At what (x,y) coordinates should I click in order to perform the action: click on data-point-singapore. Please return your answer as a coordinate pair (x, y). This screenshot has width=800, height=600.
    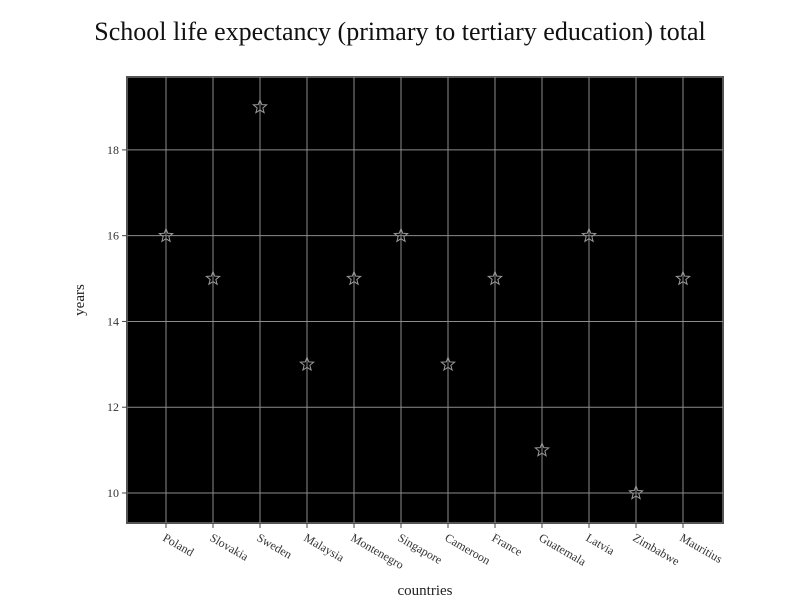
    Looking at the image, I should click on (401, 235).